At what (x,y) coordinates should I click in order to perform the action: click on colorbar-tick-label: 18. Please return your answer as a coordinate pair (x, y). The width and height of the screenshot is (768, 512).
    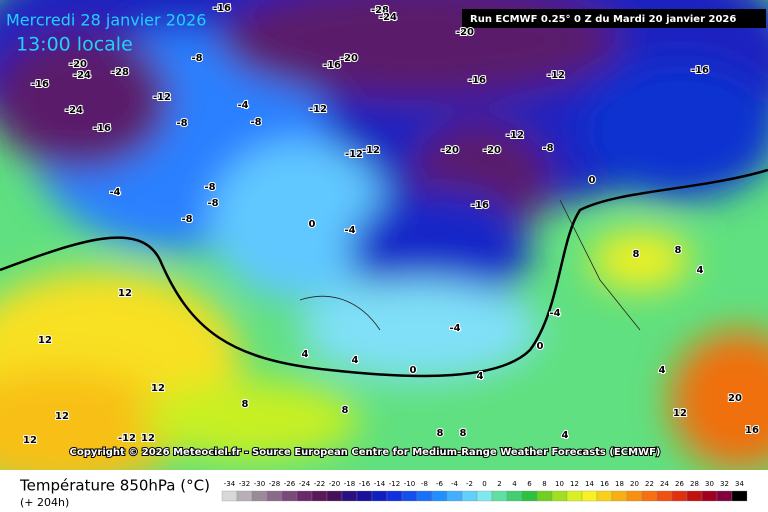
    Looking at the image, I should click on (619, 484).